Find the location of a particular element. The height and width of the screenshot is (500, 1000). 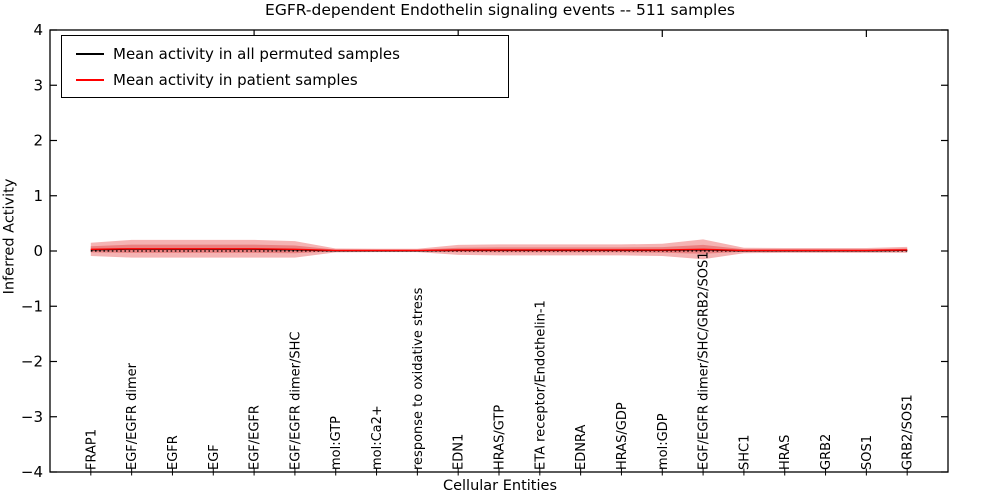

legend-label: Mean activity in all permuted samples is located at coordinates (256, 54).